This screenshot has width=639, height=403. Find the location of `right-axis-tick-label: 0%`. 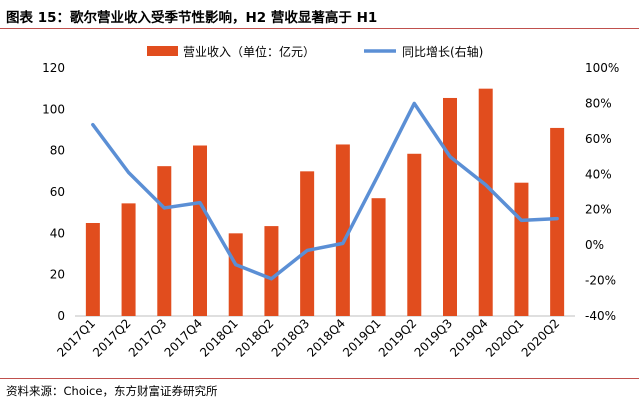

right-axis-tick-label: 0% is located at coordinates (594, 245).